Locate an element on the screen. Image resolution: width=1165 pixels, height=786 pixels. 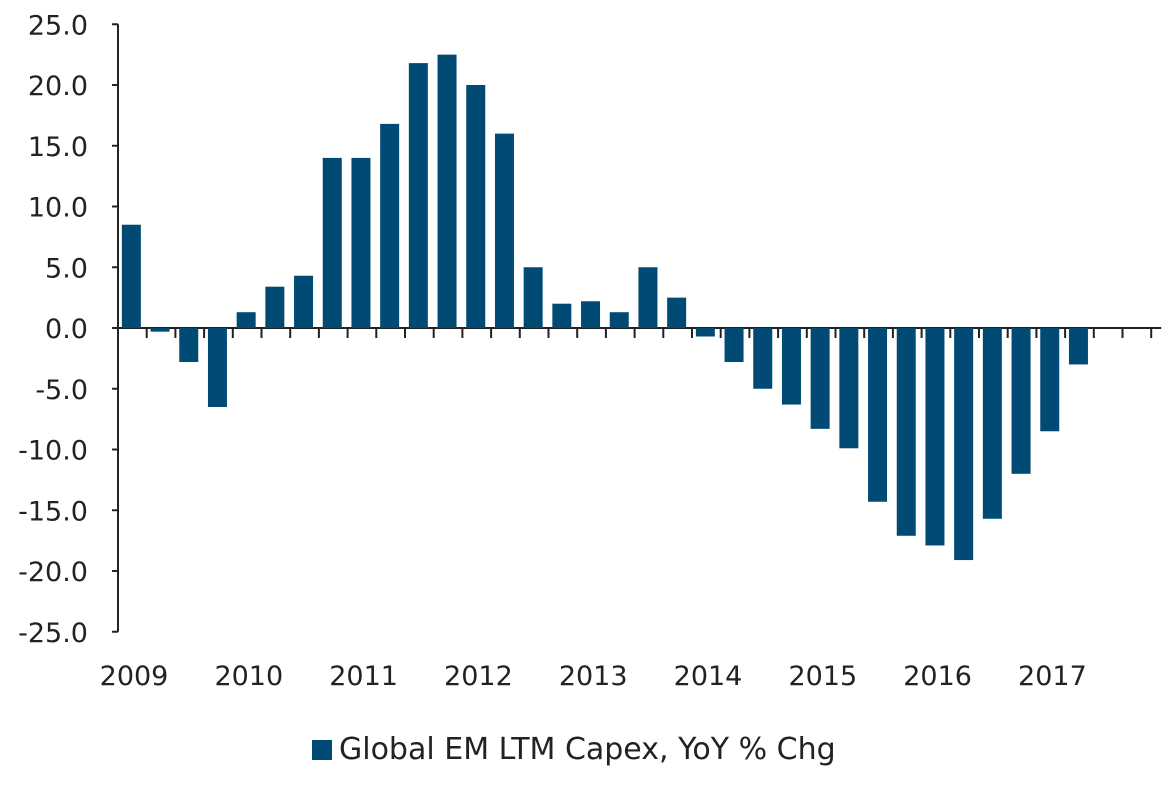
bar-2009-q1 is located at coordinates (131, 276).